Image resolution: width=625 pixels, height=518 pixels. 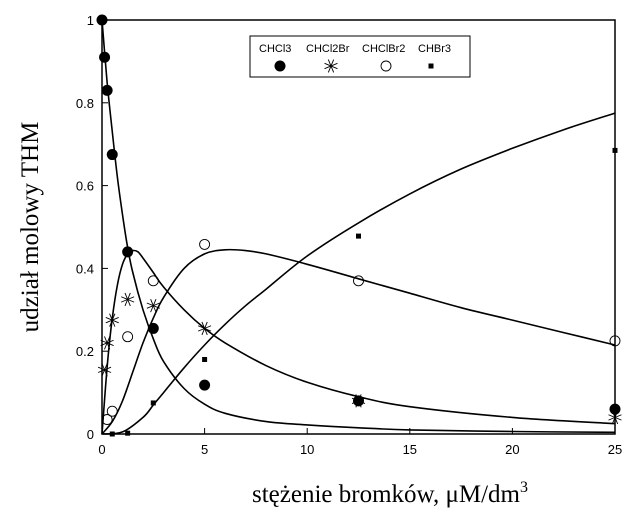 I want to click on y-tick-label: 0, so click(x=90, y=434).